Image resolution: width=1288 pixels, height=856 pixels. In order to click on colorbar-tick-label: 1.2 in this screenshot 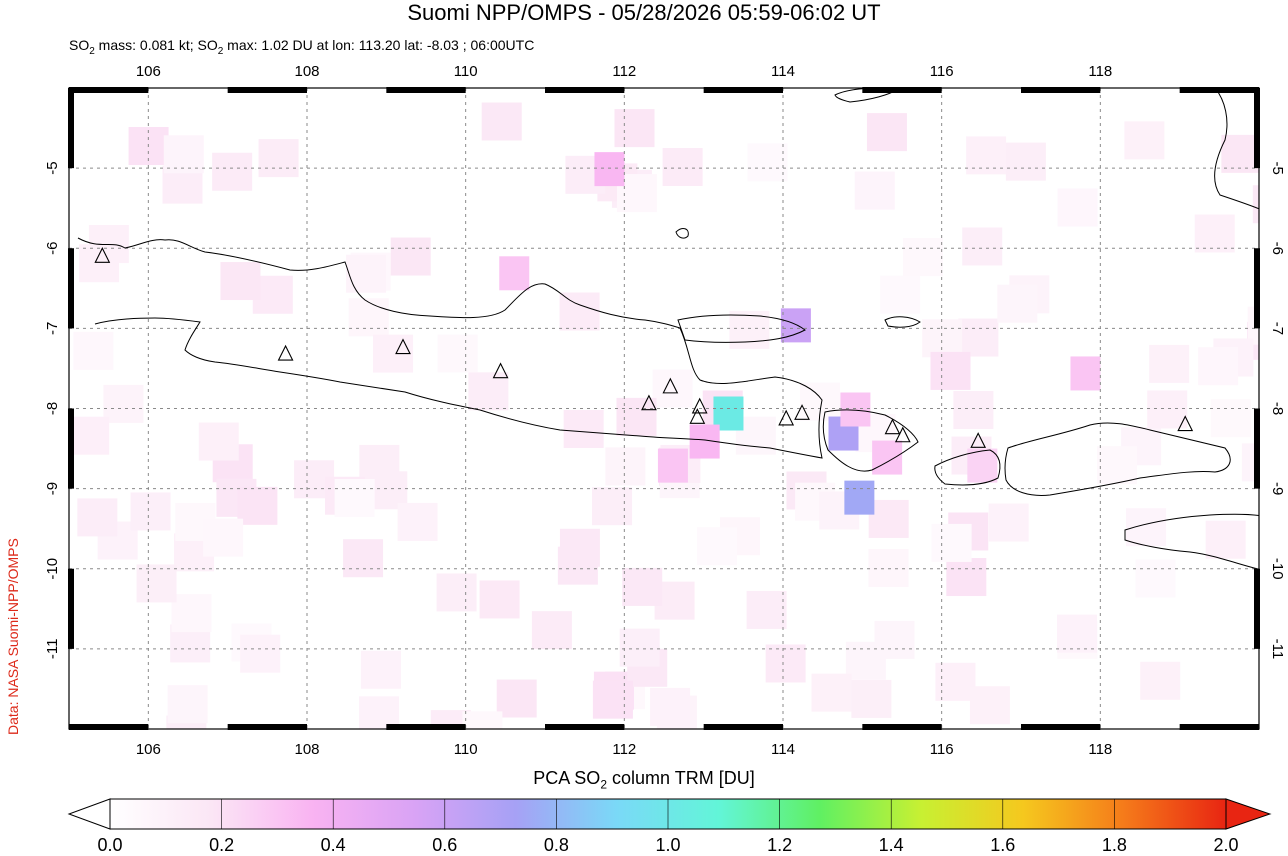, I will do `click(780, 845)`.